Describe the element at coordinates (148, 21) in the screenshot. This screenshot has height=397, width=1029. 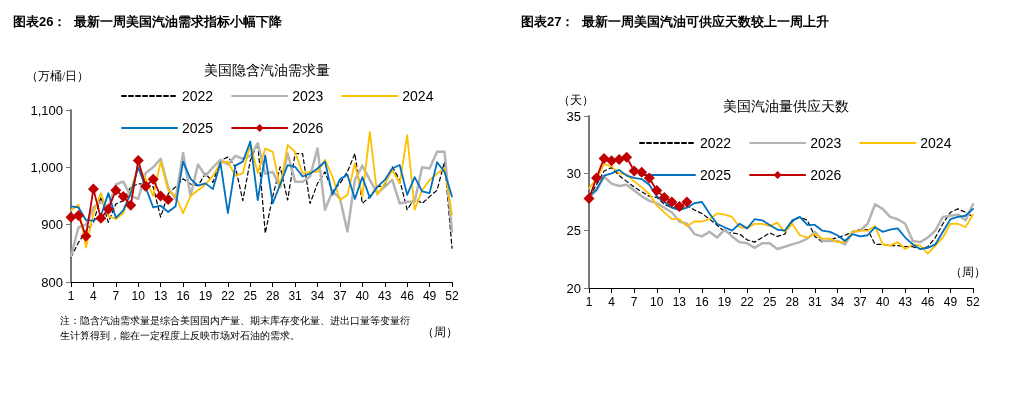
I see `chart-title: 图表26： 最新一周美国汽油需求指标小幅下降` at that location.